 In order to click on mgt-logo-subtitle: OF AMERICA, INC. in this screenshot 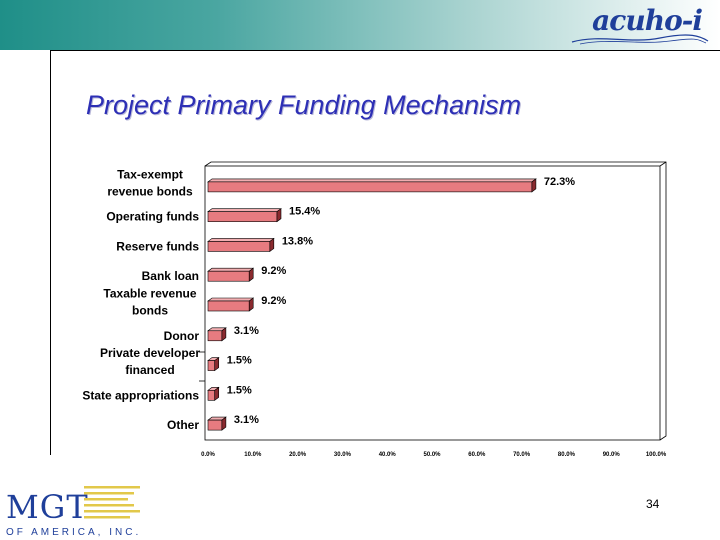, I will do `click(74, 532)`.